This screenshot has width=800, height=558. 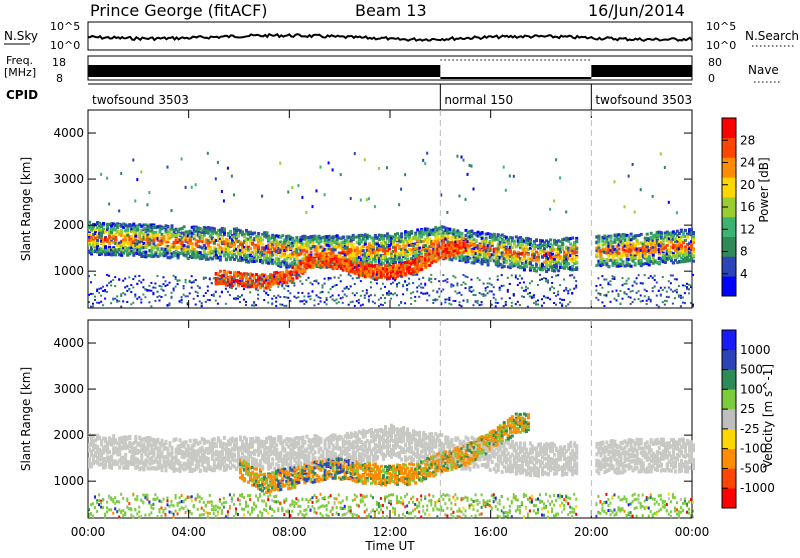 I want to click on station-title: Prince George (fitACF), so click(x=179, y=10).